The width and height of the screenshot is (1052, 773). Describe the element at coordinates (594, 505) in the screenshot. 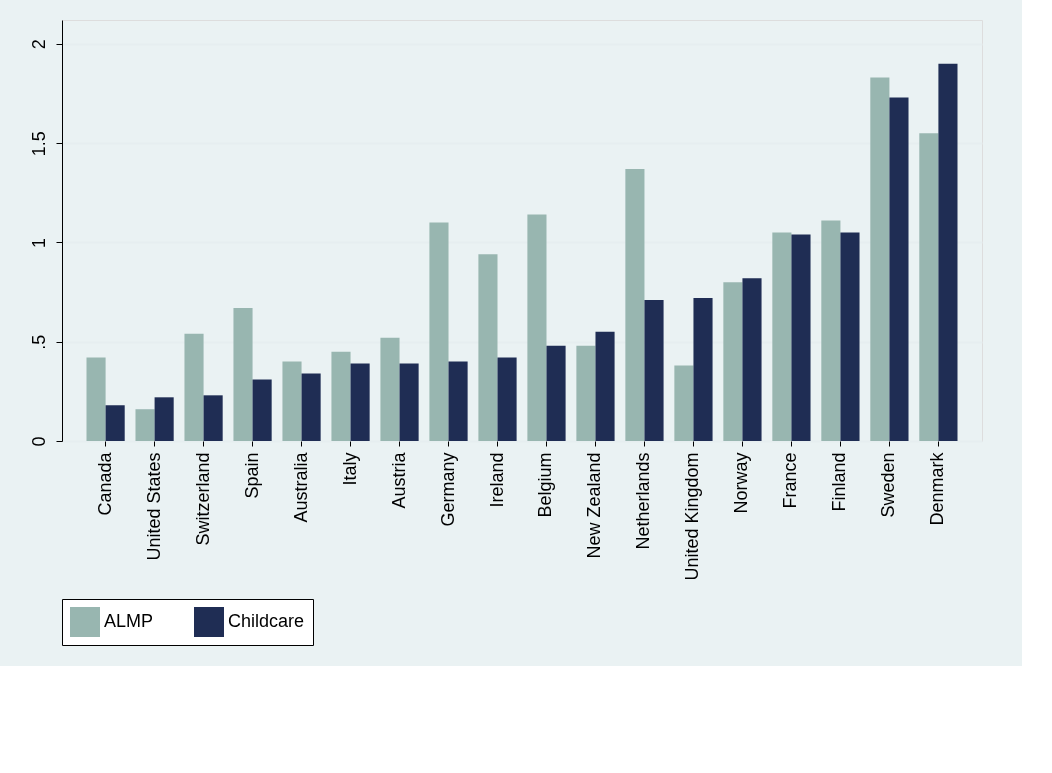

I see `x-tick-label: New Zealand` at that location.